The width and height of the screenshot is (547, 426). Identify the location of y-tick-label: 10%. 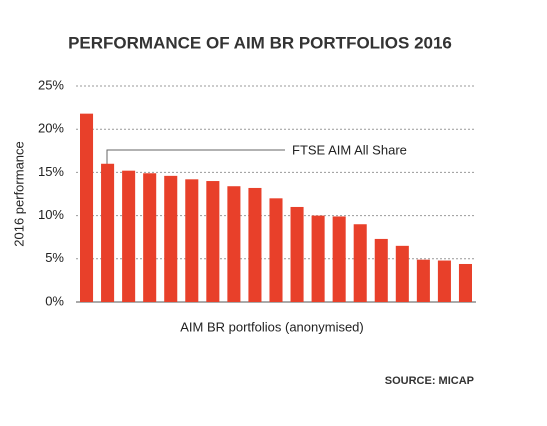
(51, 214).